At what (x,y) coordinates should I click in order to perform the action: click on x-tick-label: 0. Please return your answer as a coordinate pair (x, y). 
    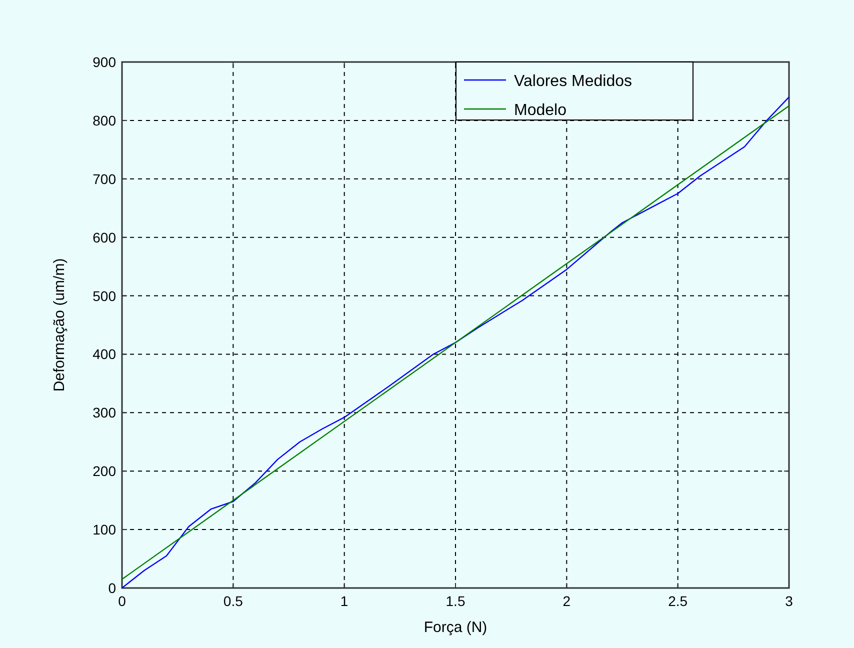
    Looking at the image, I should click on (122, 601).